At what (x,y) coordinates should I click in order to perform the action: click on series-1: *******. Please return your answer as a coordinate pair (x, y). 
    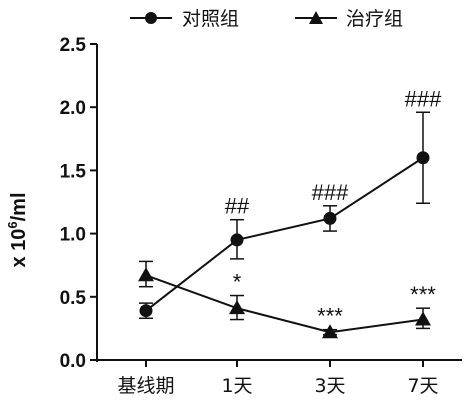
    Looking at the image, I should click on (287, 299).